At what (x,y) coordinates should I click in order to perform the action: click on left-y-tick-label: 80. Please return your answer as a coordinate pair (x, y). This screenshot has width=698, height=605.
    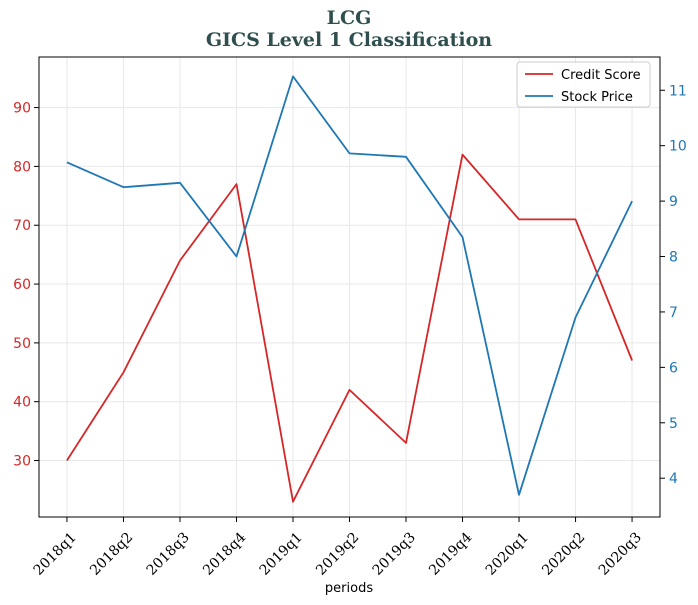
    Looking at the image, I should click on (22, 167).